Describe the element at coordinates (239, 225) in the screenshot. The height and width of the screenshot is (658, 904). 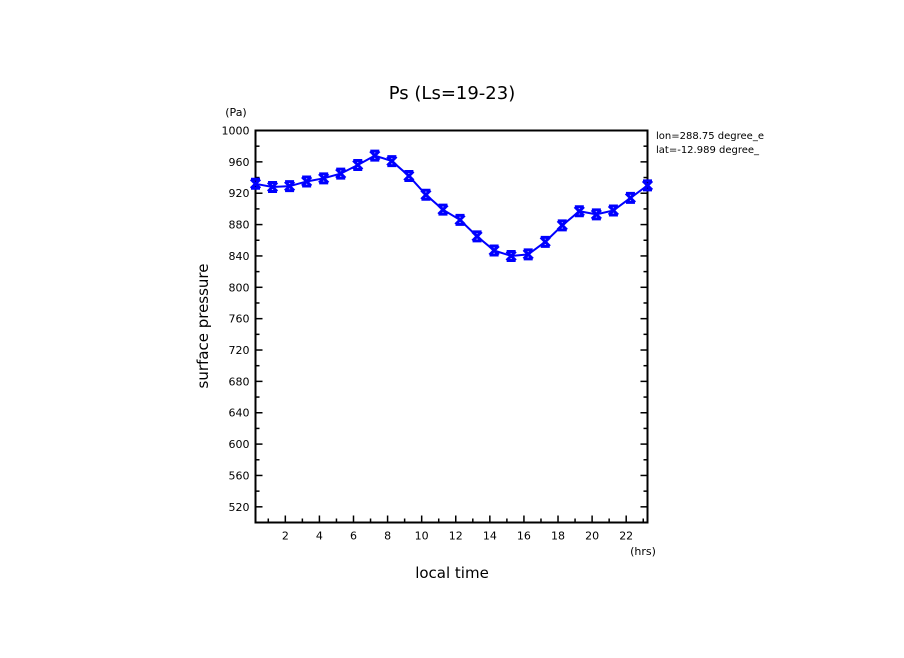
I see `y-tick-label: 880` at that location.